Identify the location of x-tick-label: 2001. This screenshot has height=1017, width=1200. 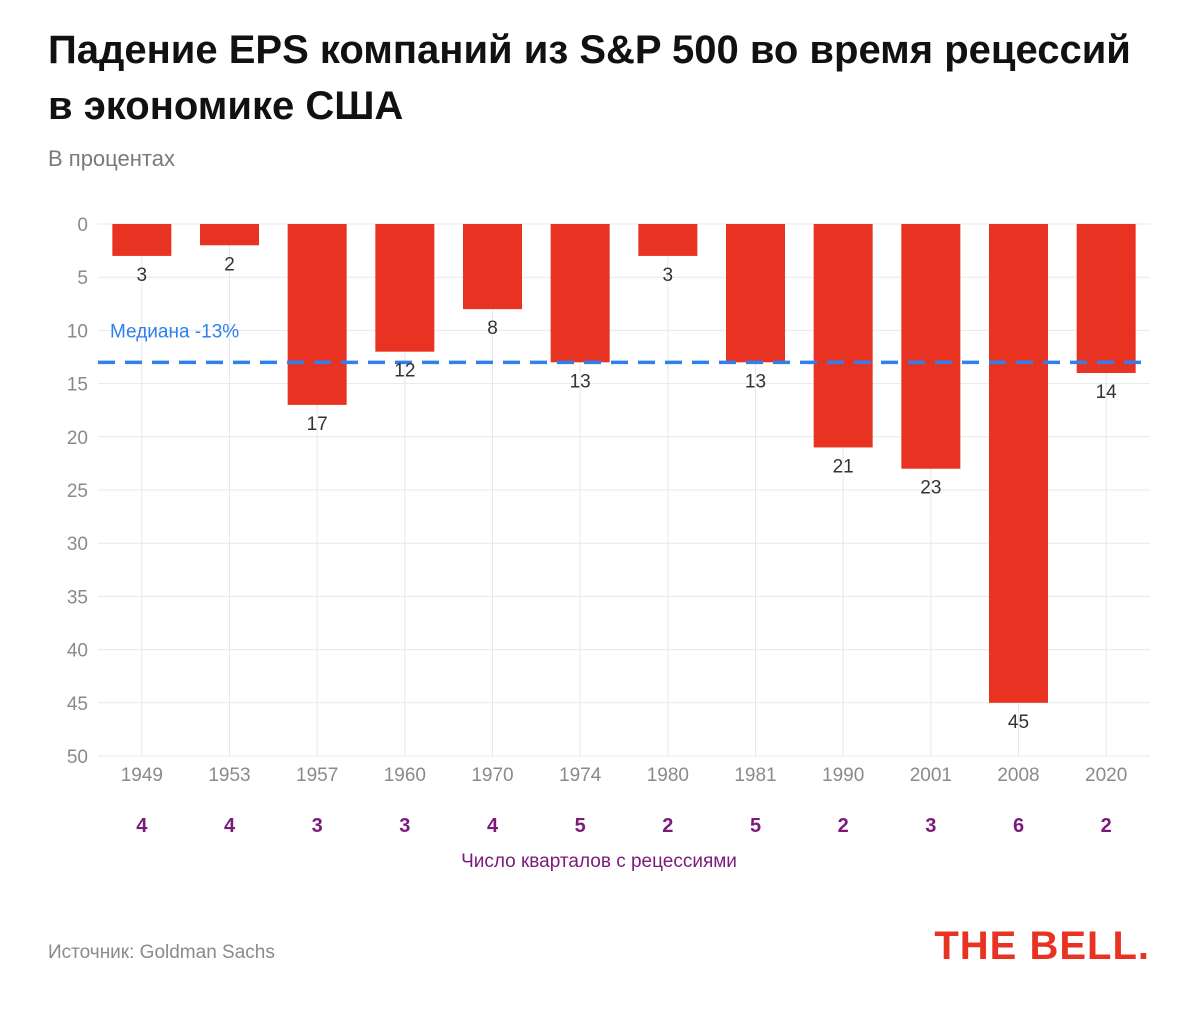
(931, 775).